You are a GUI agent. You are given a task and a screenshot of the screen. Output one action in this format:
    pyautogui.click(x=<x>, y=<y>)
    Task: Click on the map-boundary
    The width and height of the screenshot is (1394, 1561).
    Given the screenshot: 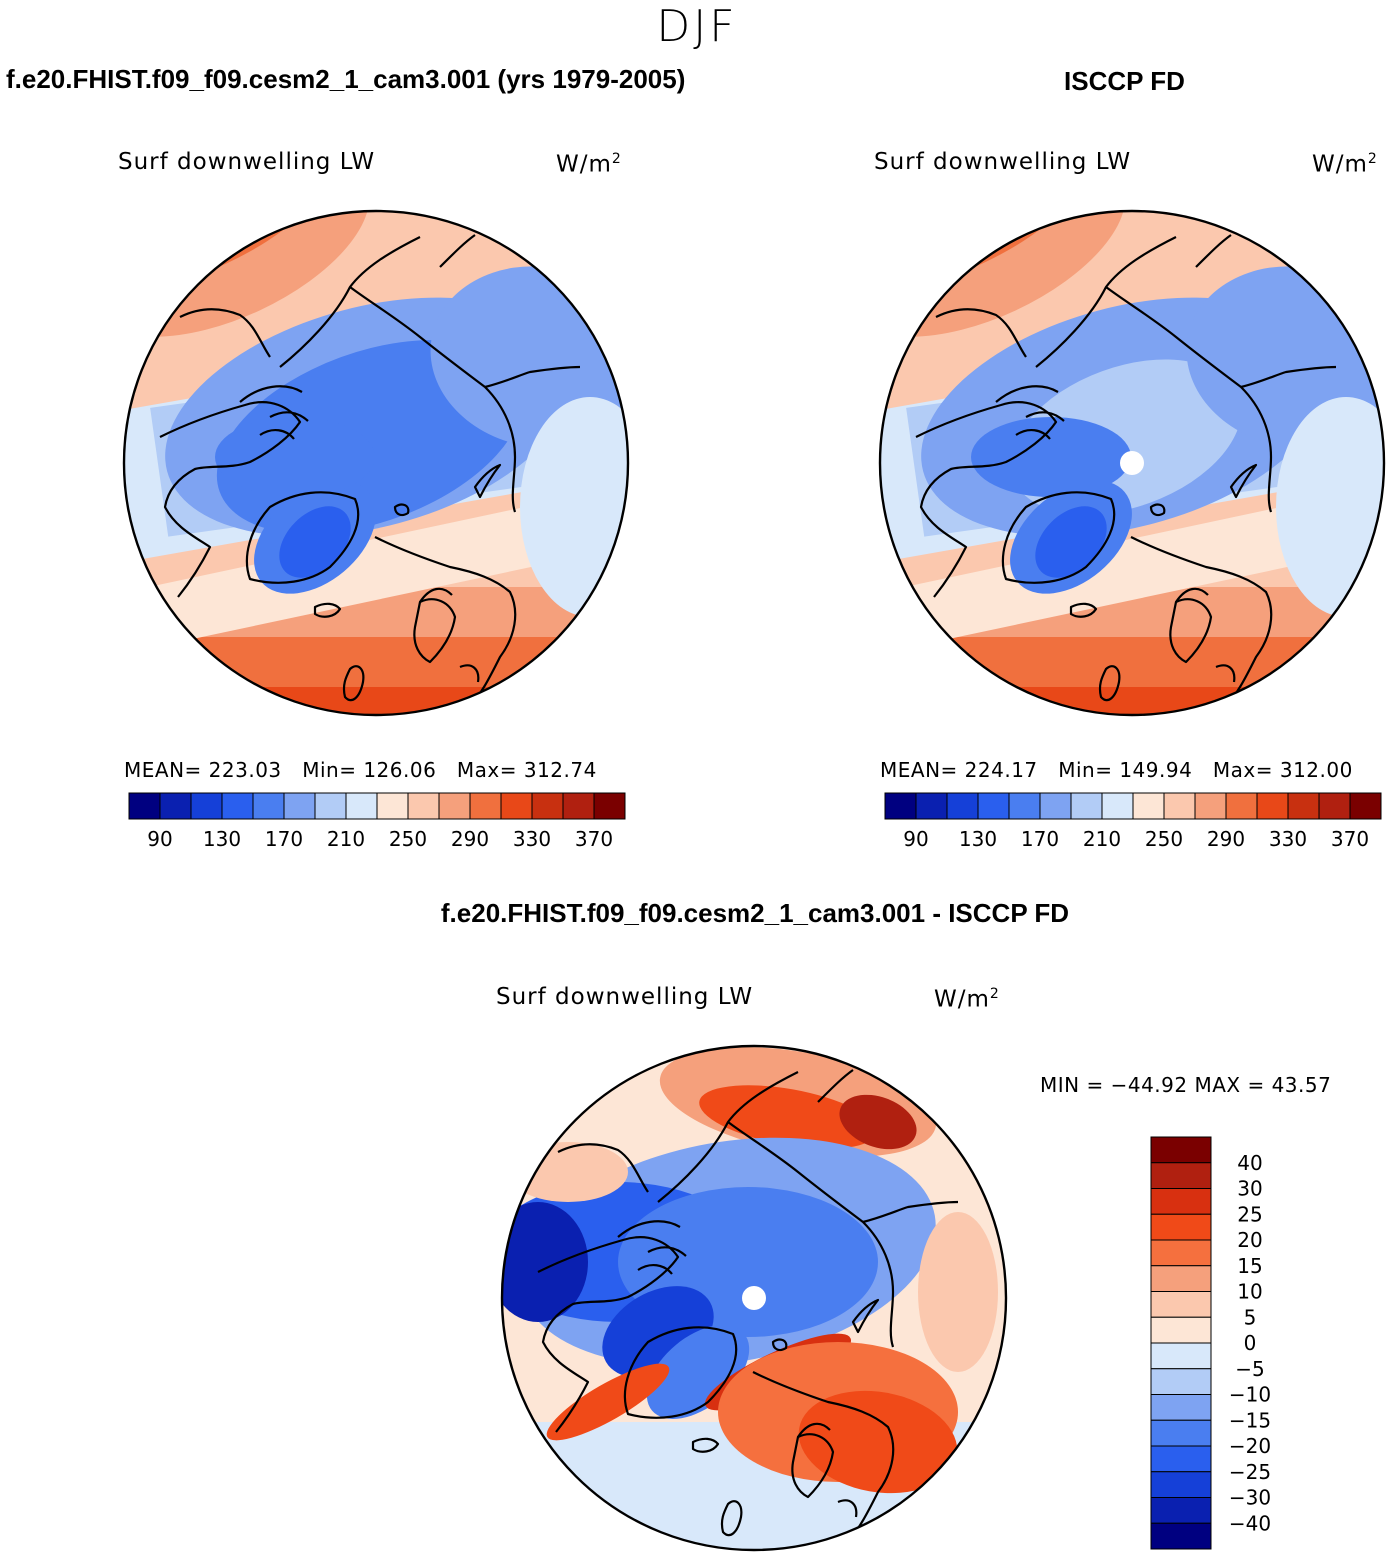 What is the action you would take?
    pyautogui.click(x=1132, y=463)
    